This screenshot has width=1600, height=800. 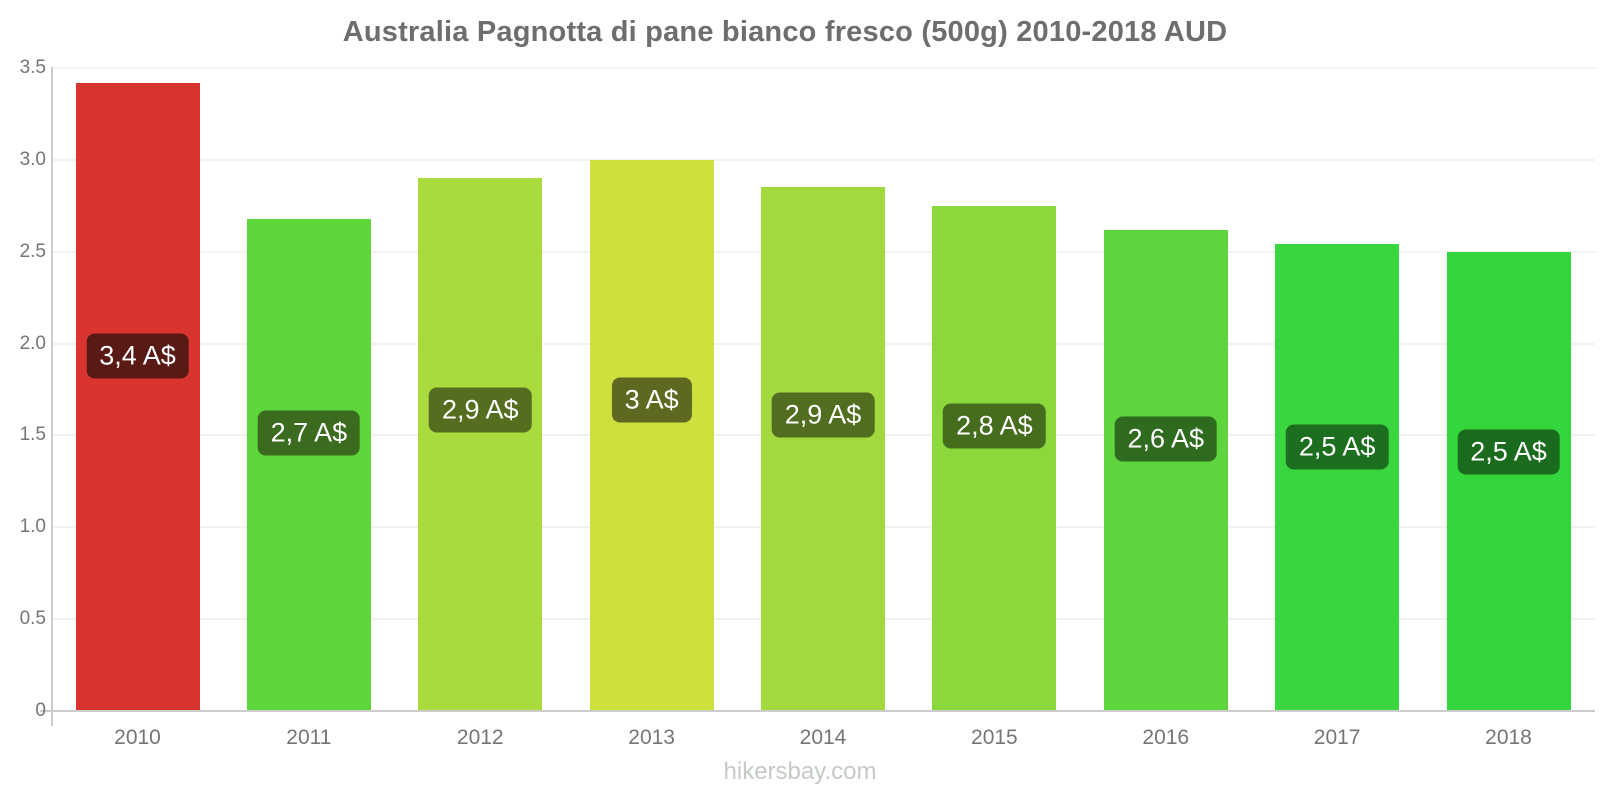 I want to click on y-tick-label-1.0: 1.0, so click(x=32, y=527).